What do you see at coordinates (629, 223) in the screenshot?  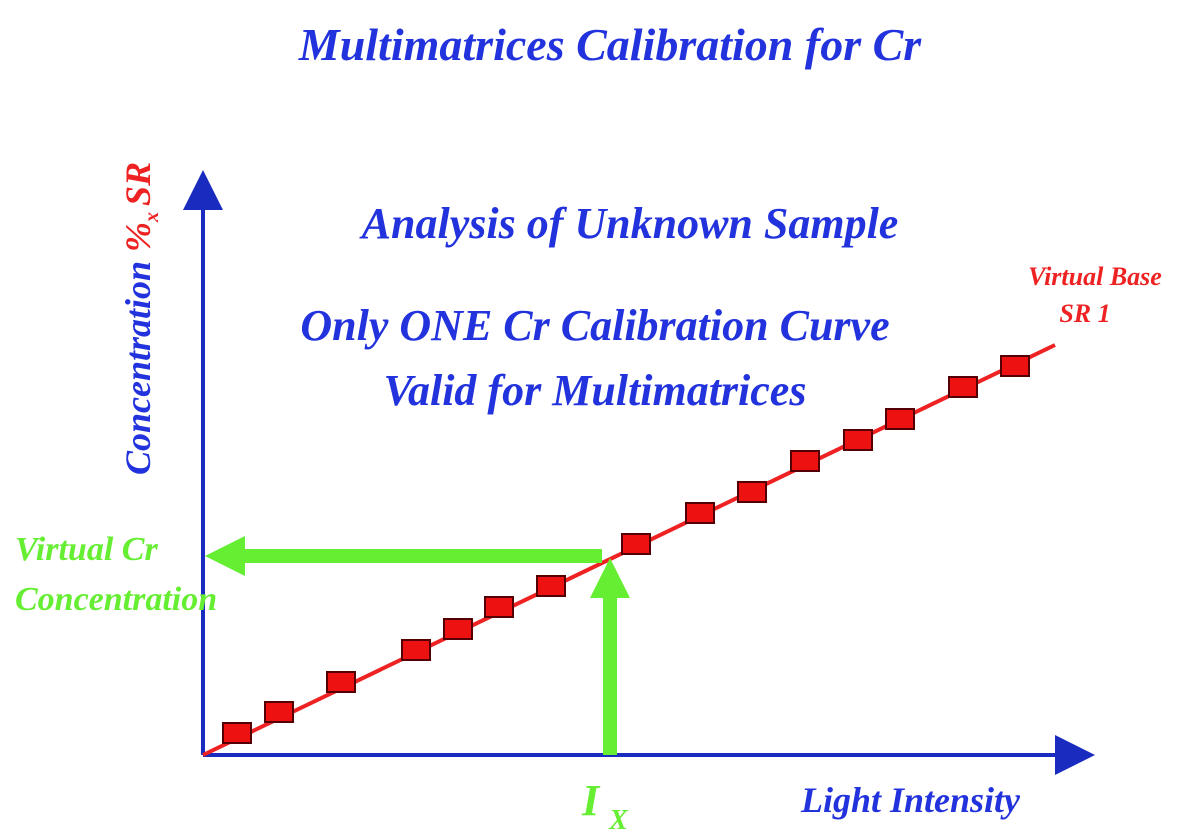 I see `note: Analysis of Unknown Sample` at bounding box center [629, 223].